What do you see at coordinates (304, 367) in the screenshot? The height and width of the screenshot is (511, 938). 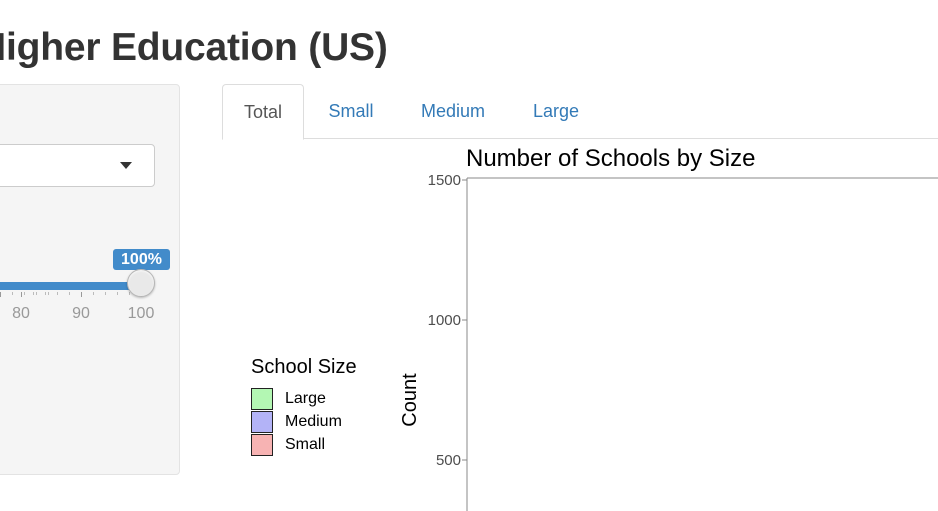 I see `legend-title: School Size` at bounding box center [304, 367].